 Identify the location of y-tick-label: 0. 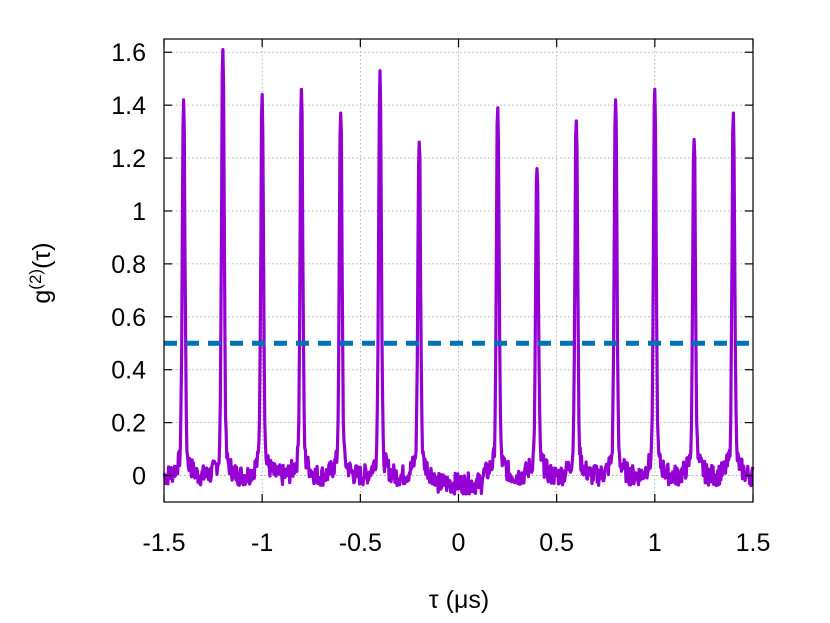
(139, 477).